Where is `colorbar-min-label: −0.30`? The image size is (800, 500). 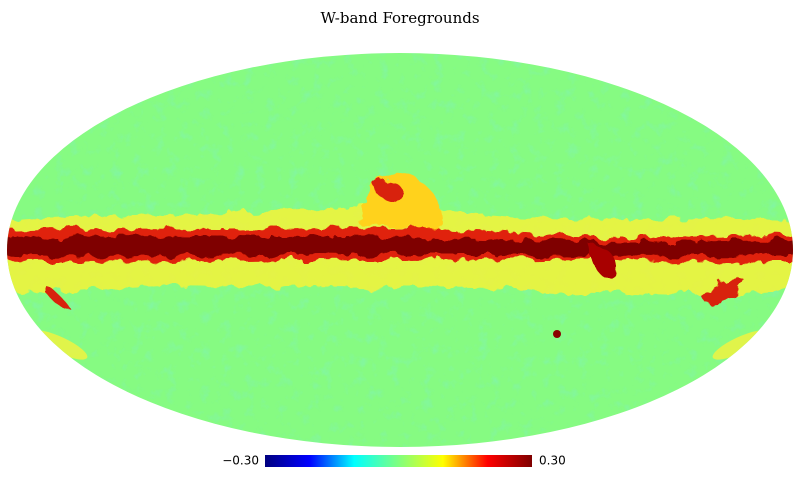
colorbar-min-label: −0.30 is located at coordinates (240, 461).